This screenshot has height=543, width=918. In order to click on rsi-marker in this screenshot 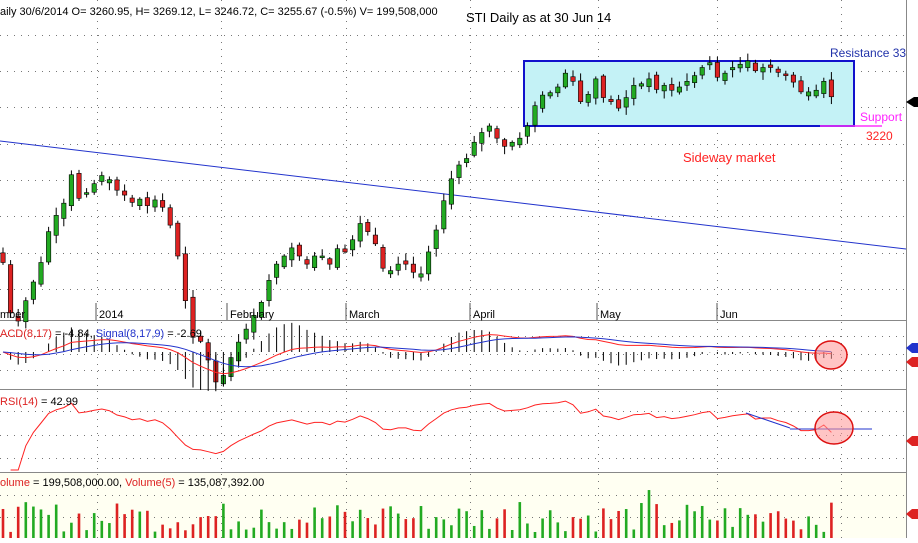, I will do `click(912, 441)`.